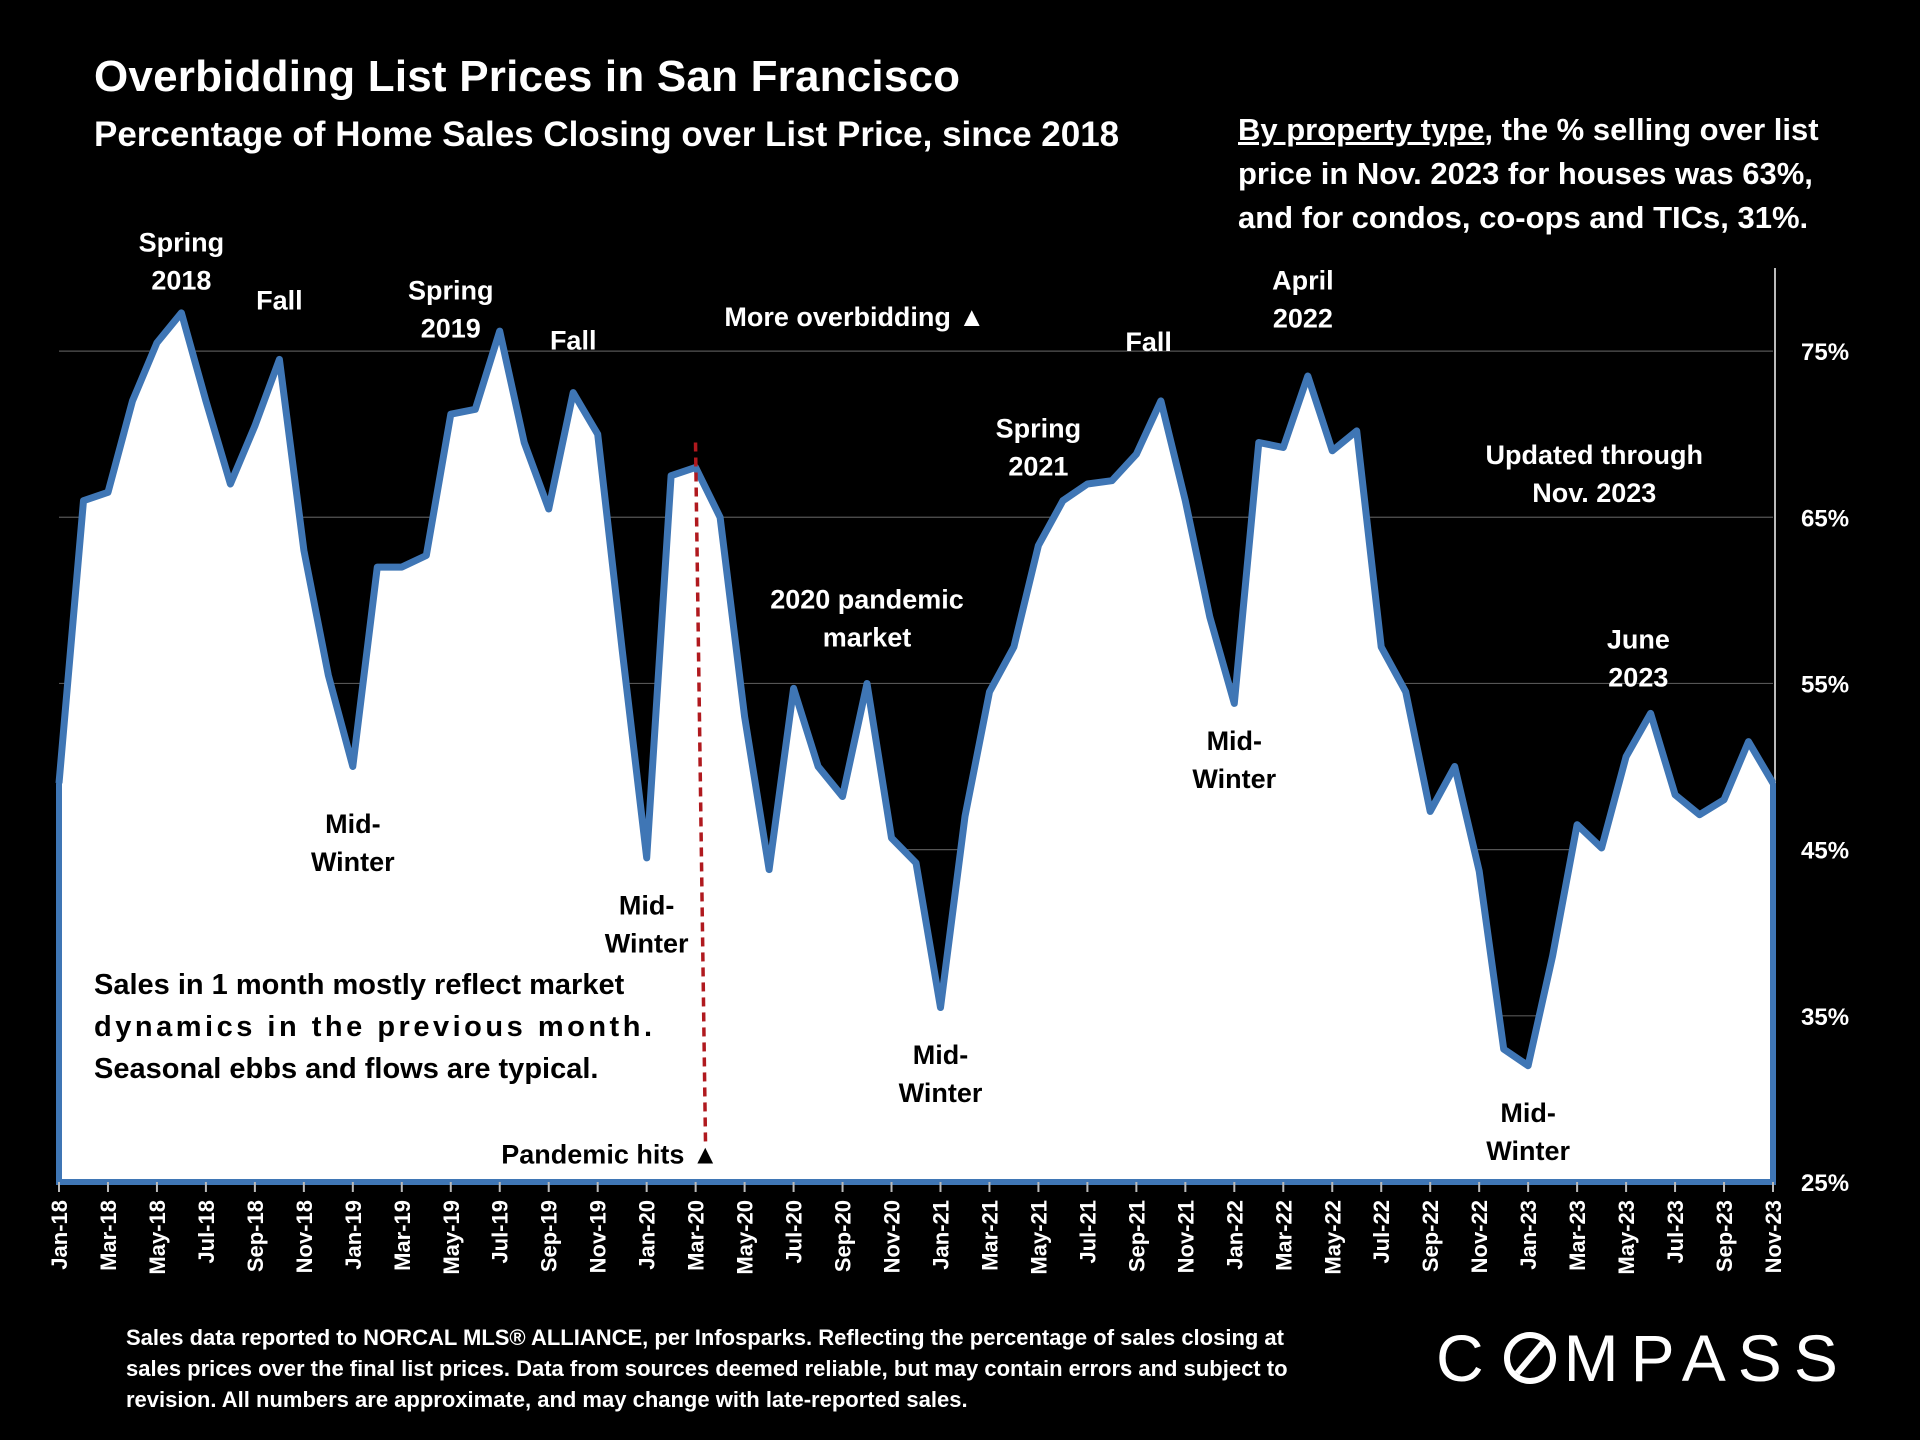 This screenshot has width=1920, height=1440. What do you see at coordinates (1594, 455) in the screenshot?
I see `annotation-label: Updated through` at bounding box center [1594, 455].